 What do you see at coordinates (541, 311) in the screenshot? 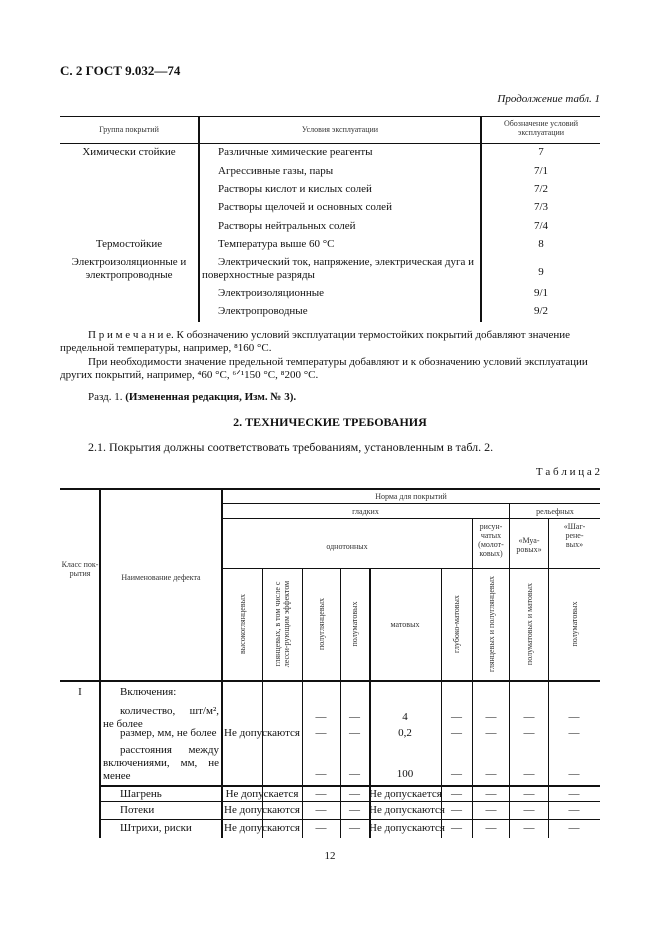
I see `code-cell: 9/2` at bounding box center [541, 311].